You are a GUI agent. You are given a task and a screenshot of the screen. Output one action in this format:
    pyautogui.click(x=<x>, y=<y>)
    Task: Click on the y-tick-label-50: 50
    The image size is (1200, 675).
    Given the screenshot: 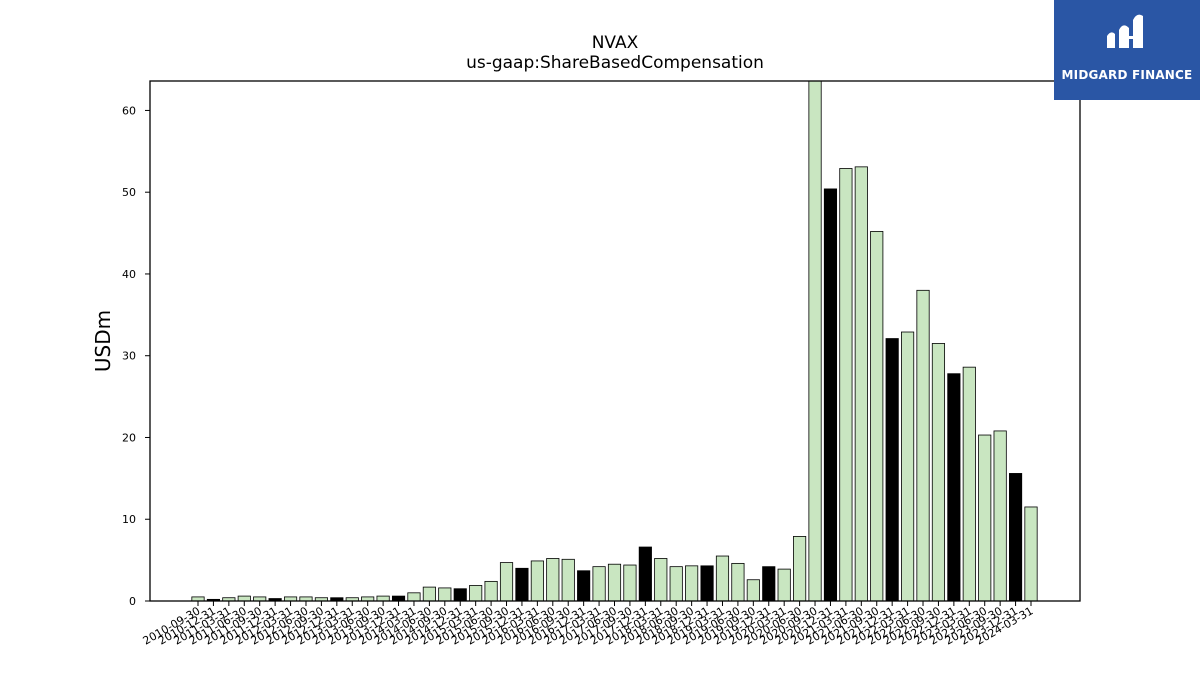 What is the action you would take?
    pyautogui.click(x=129, y=192)
    